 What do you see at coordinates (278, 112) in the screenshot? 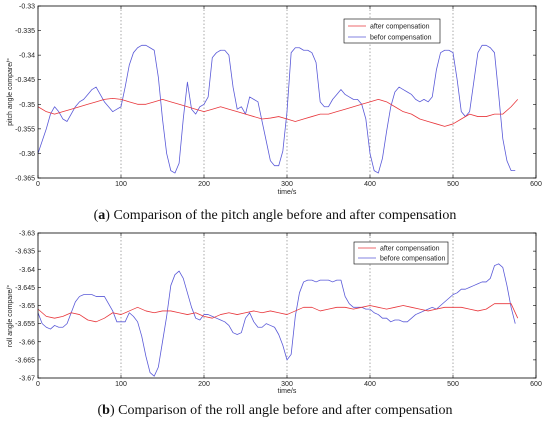
I see `pitch-series-after-line` at bounding box center [278, 112].